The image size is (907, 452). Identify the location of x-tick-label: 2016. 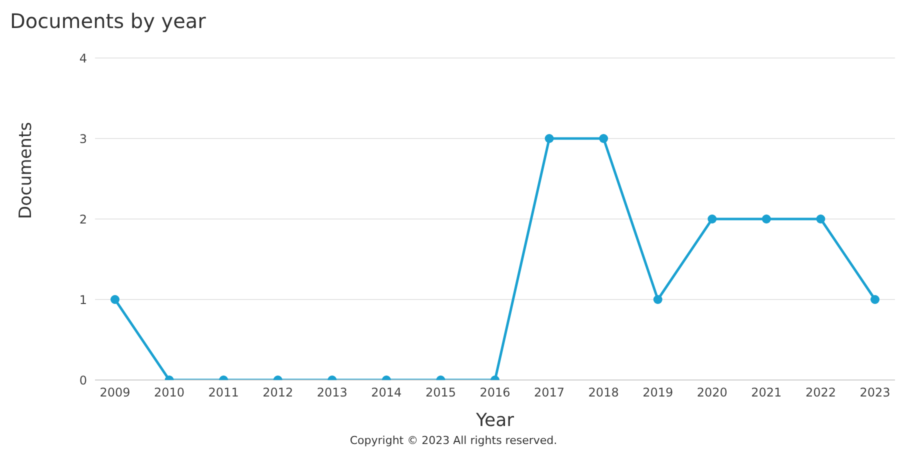
(495, 393).